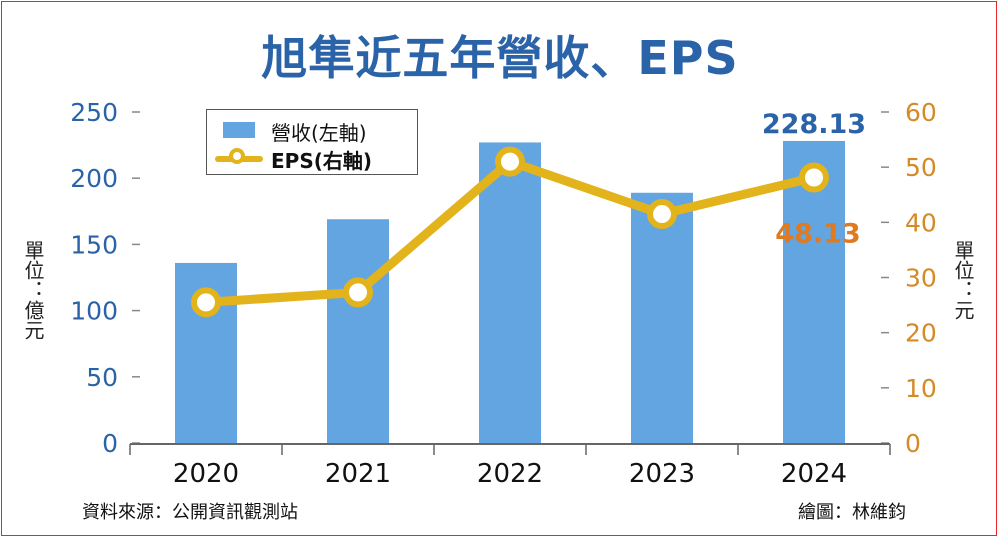 The width and height of the screenshot is (1000, 539). What do you see at coordinates (921, 333) in the screenshot?
I see `right-axis-tick-label: 20` at bounding box center [921, 333].